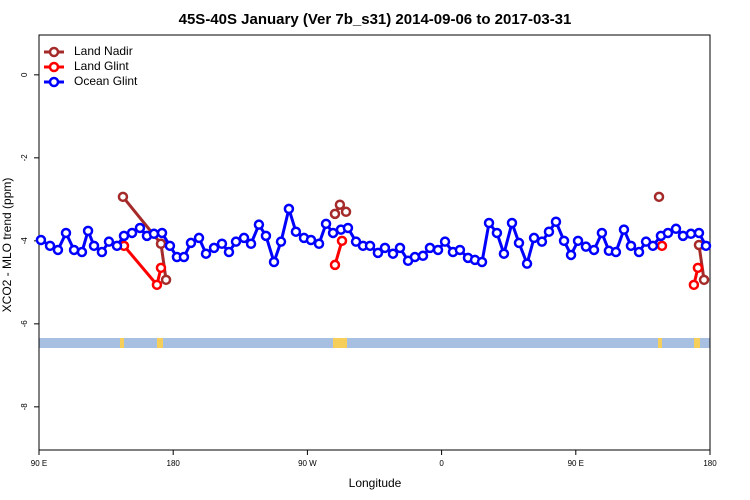 The width and height of the screenshot is (750, 500). What do you see at coordinates (24, 324) in the screenshot?
I see `y-tick-label: -6` at bounding box center [24, 324].